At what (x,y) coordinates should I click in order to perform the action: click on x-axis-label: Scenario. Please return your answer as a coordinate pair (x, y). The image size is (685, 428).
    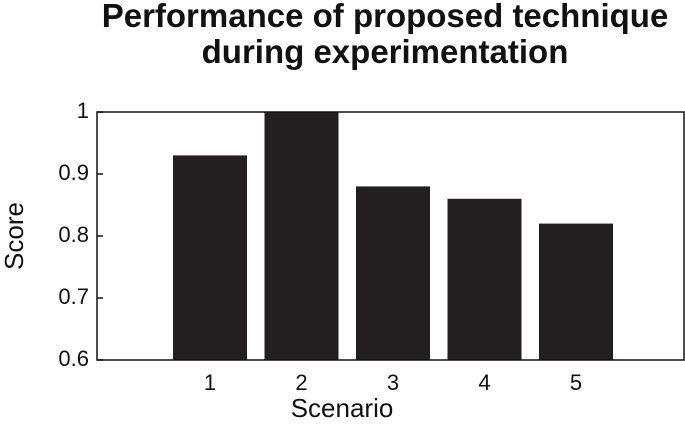
    Looking at the image, I should click on (342, 408).